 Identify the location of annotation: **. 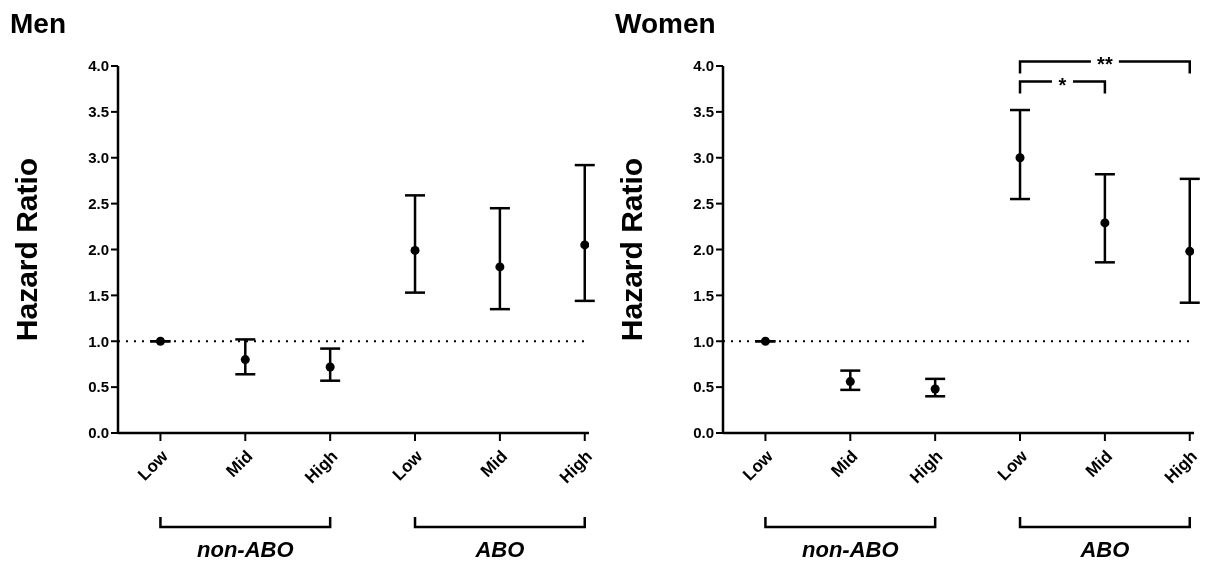
(1105, 64).